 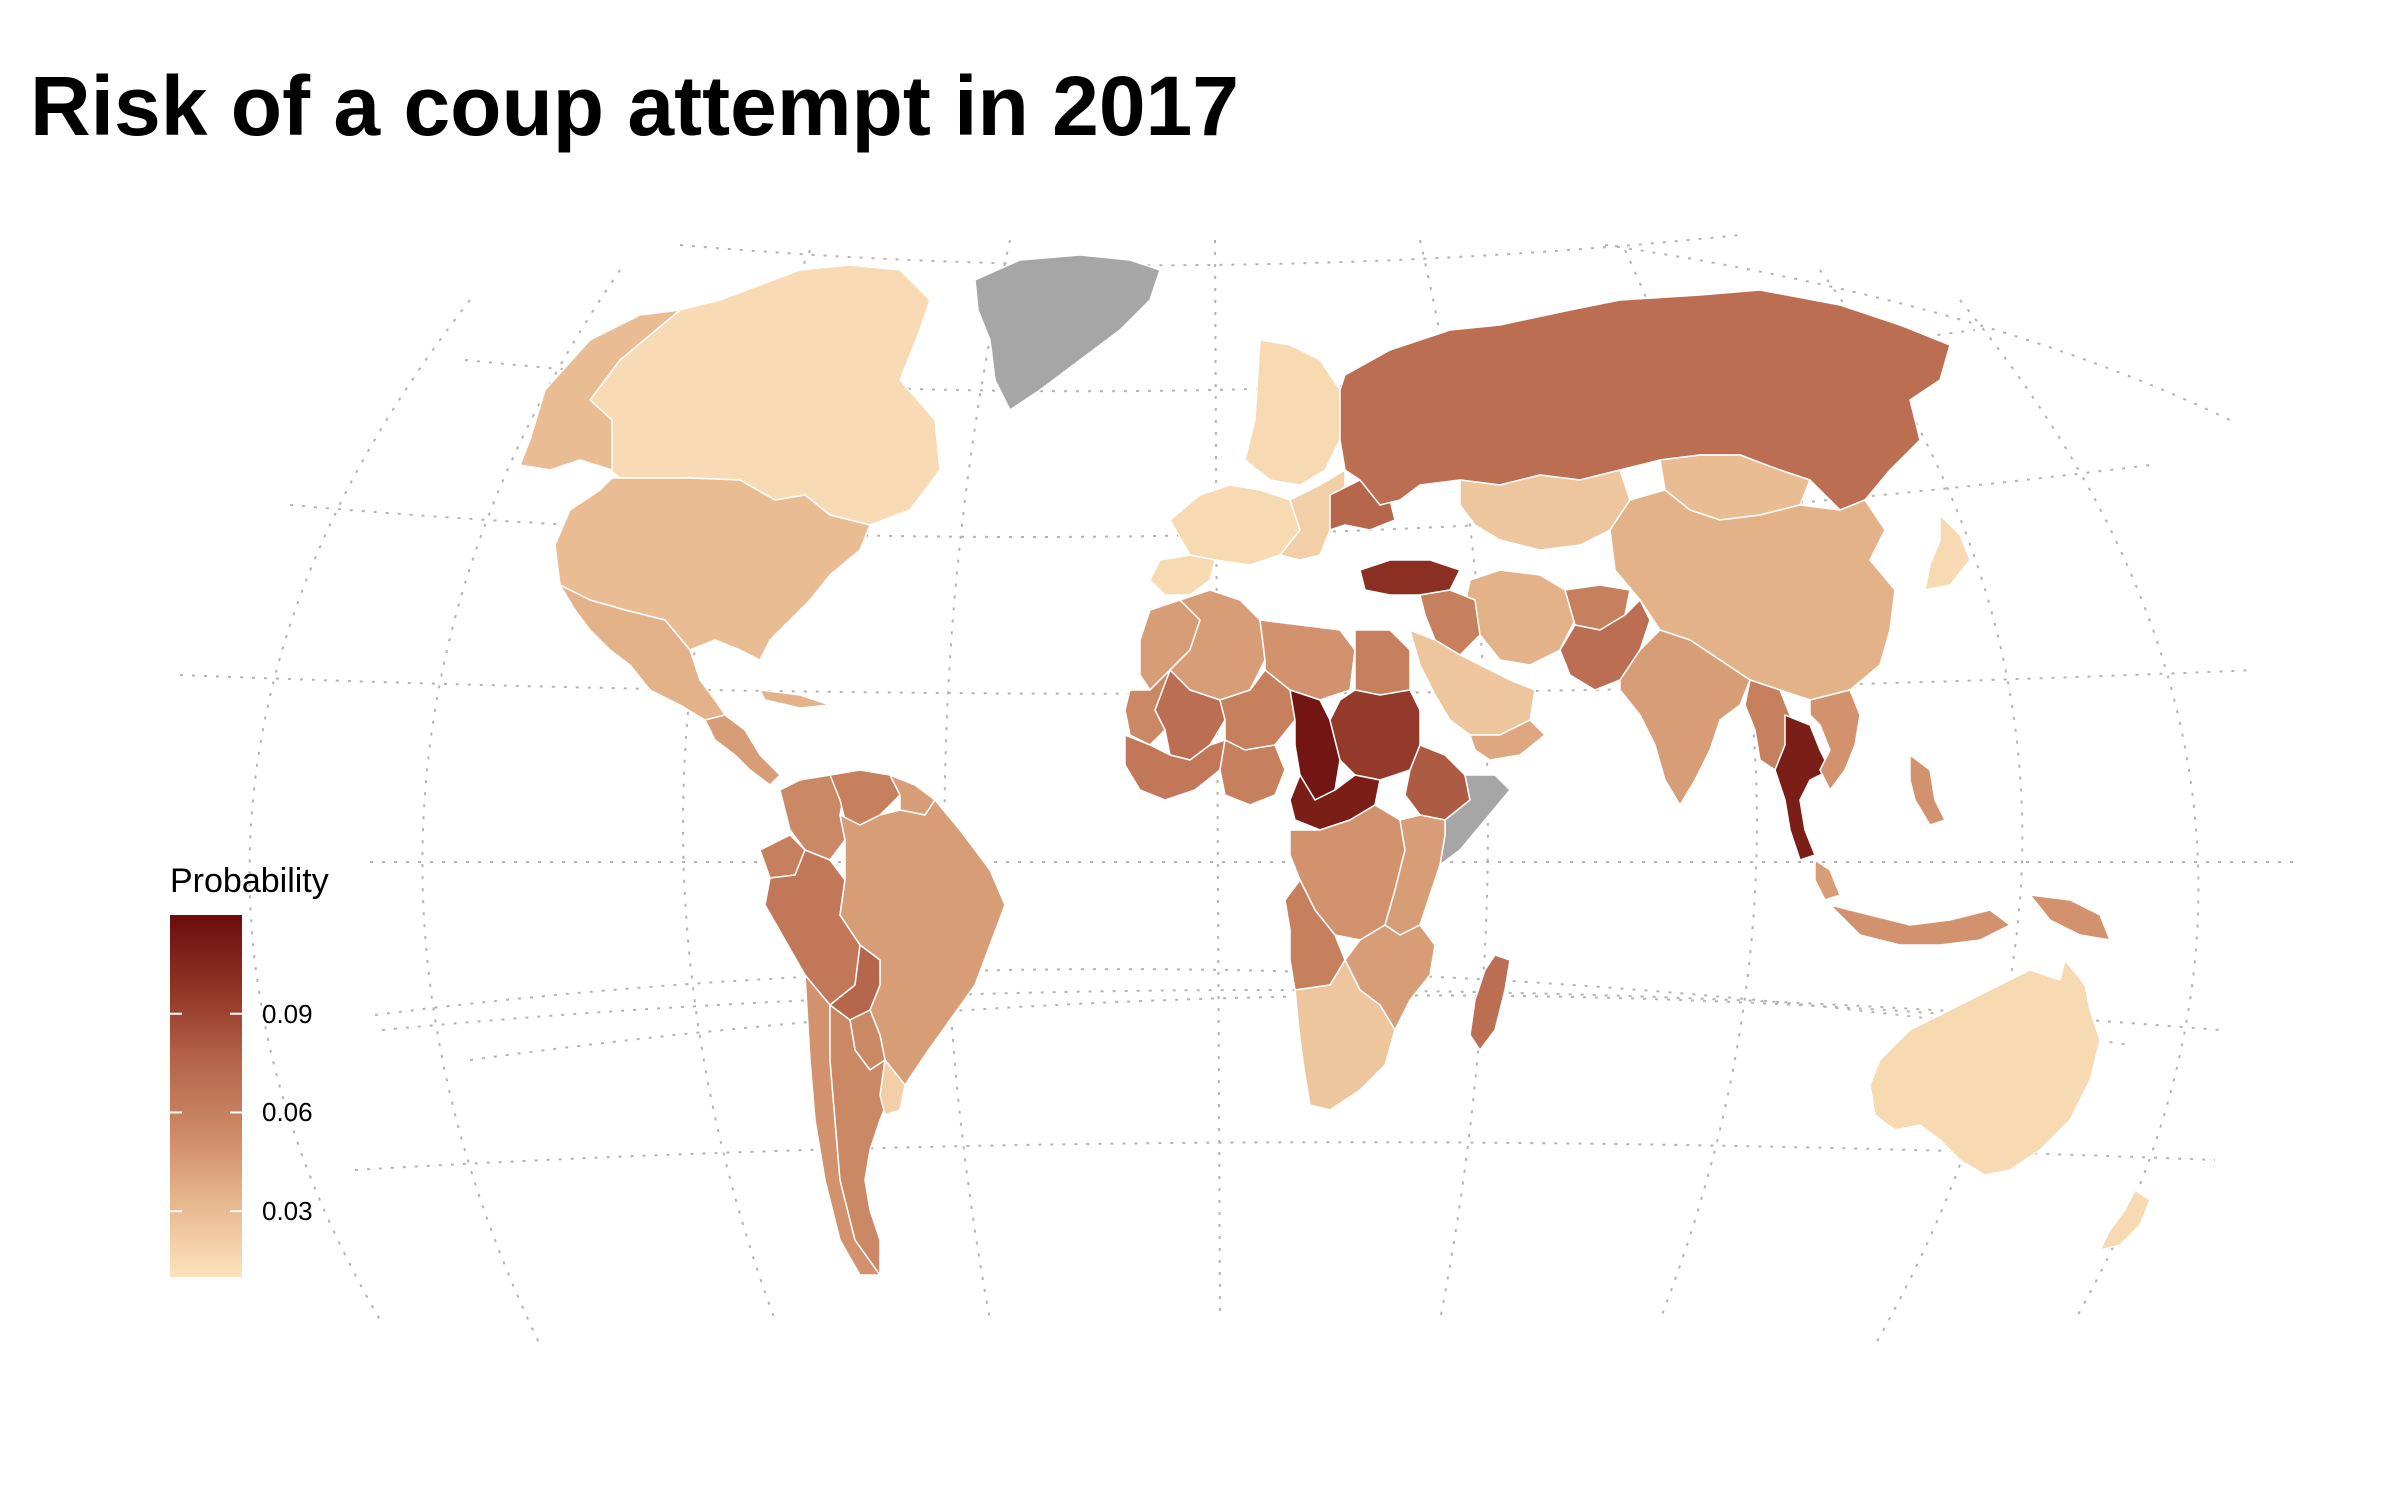 What do you see at coordinates (1182, 575) in the screenshot?
I see `country-spain` at bounding box center [1182, 575].